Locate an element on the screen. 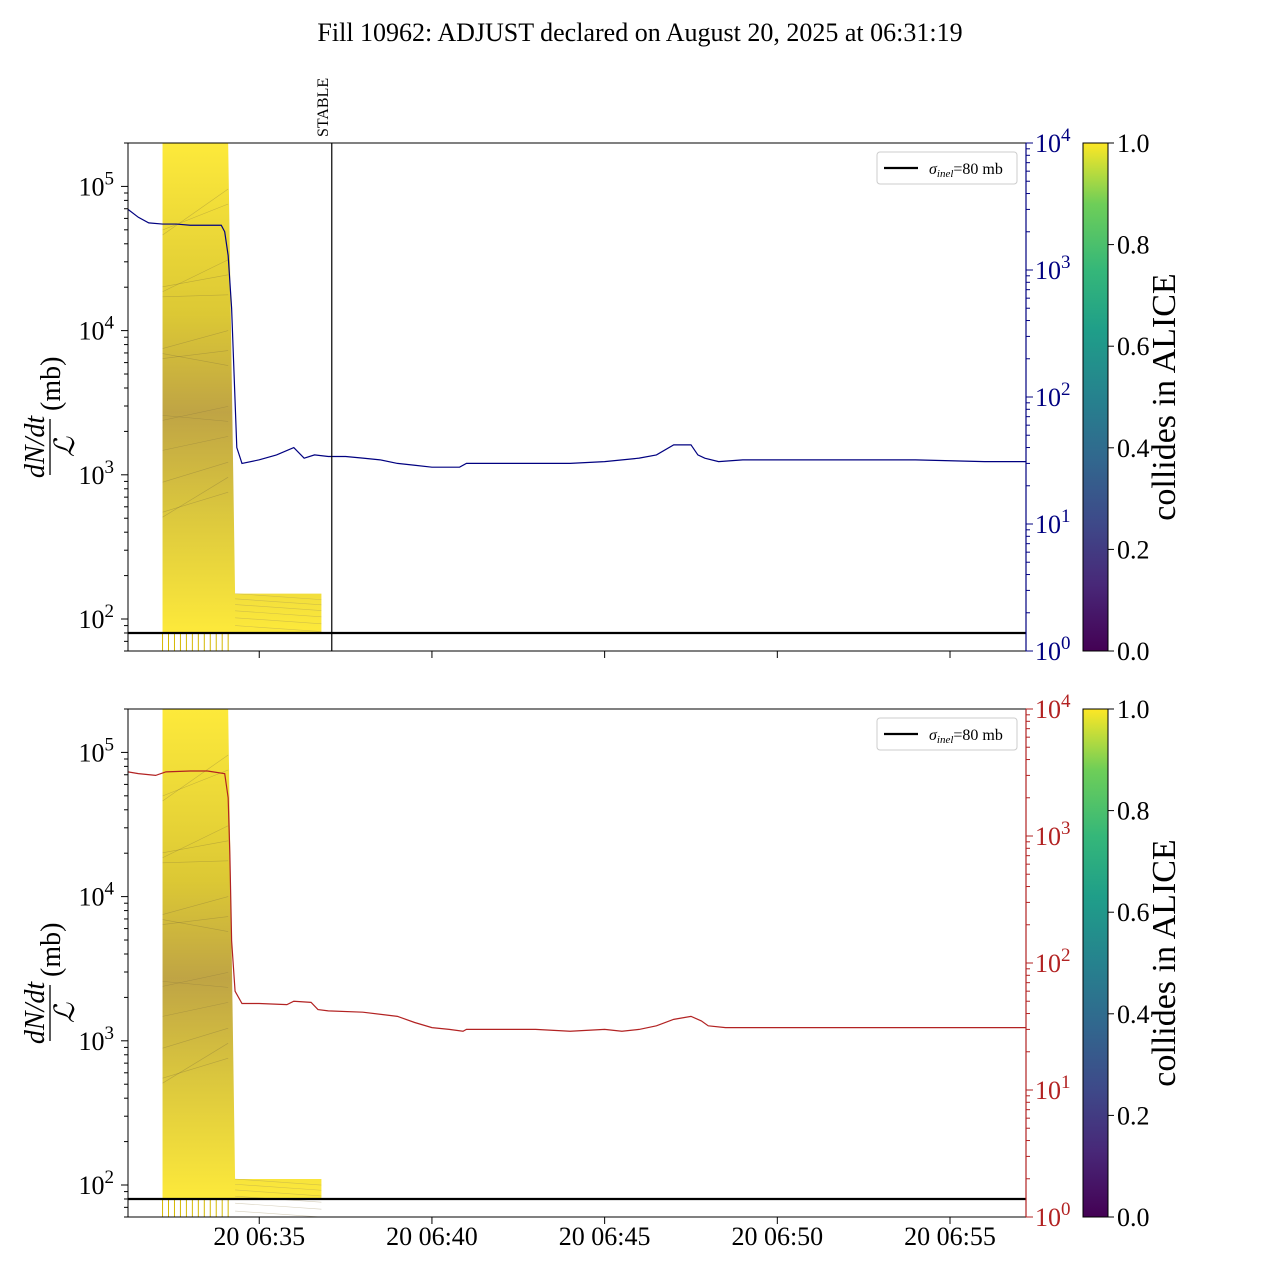 Image resolution: width=1280 pixels, height=1280 pixels. x-tick-label: 20 06:50 is located at coordinates (777, 1236).